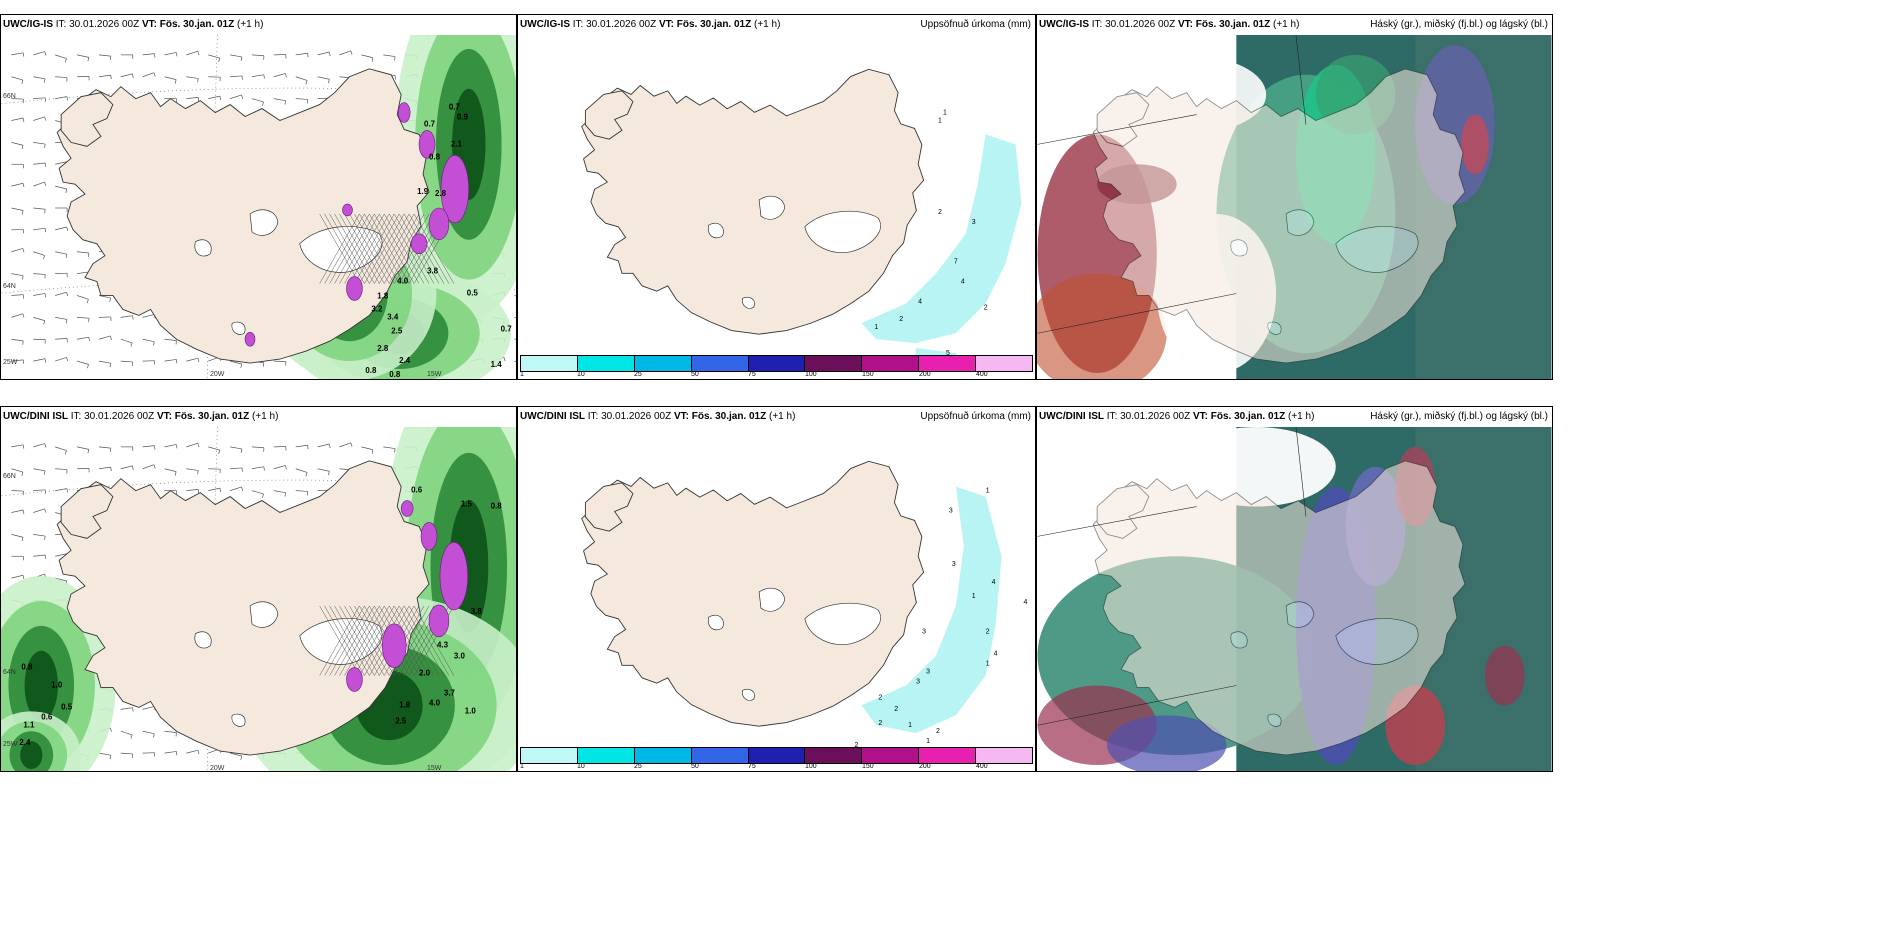 This screenshot has width=1900, height=950. What do you see at coordinates (434, 374) in the screenshot?
I see `lon-label-15w: 15W` at bounding box center [434, 374].